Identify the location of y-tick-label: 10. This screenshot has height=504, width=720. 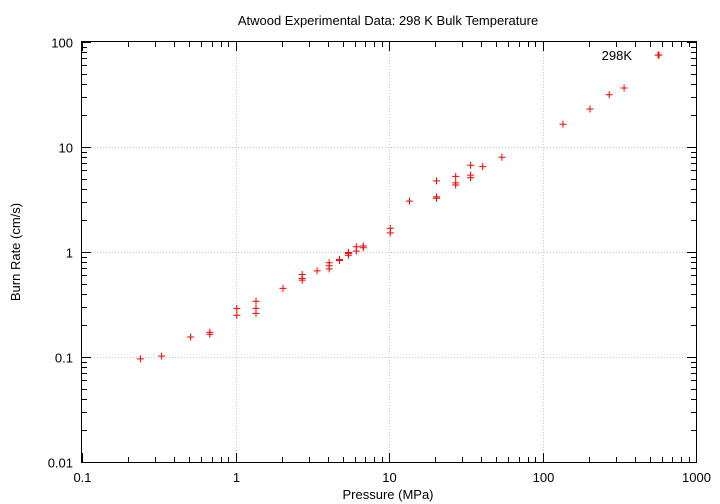
(66, 148).